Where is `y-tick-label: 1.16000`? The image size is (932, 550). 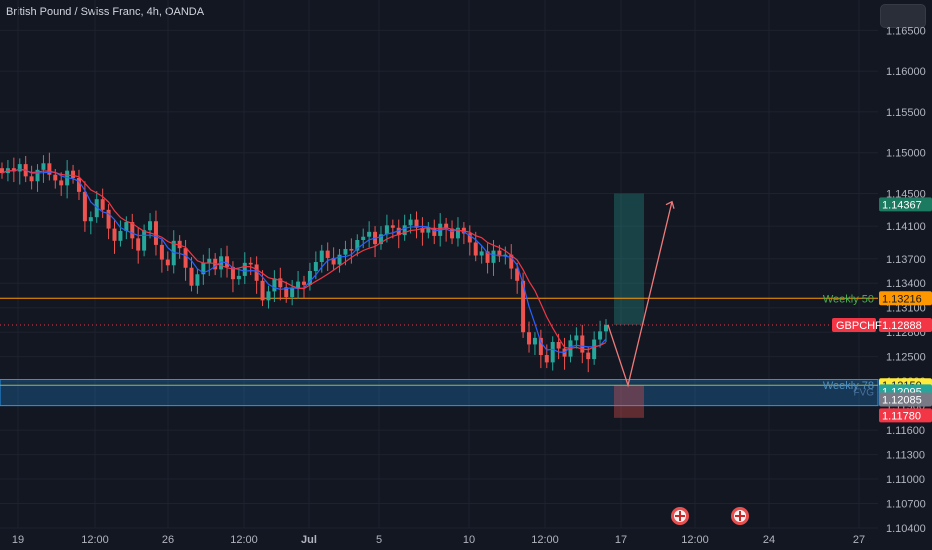 y-tick-label: 1.16000 is located at coordinates (906, 72).